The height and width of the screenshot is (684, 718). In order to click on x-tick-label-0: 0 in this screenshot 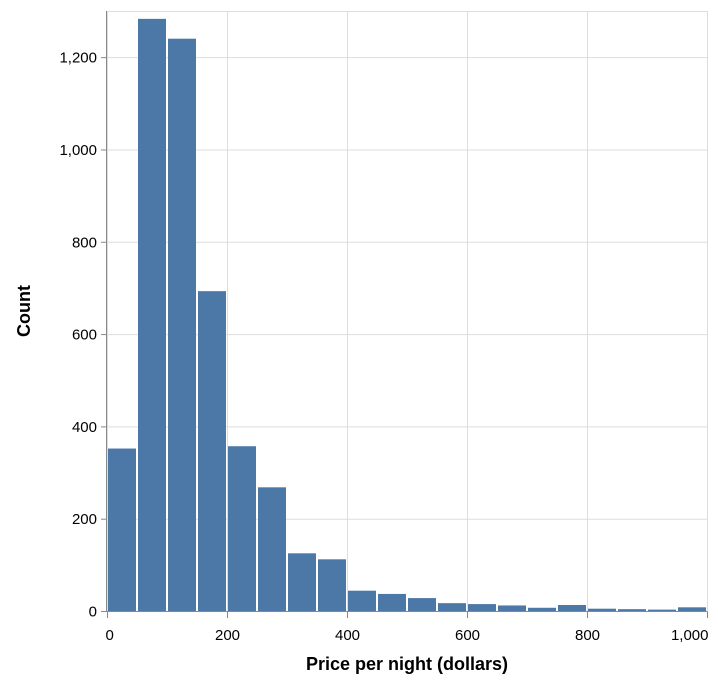, I will do `click(110, 635)`.